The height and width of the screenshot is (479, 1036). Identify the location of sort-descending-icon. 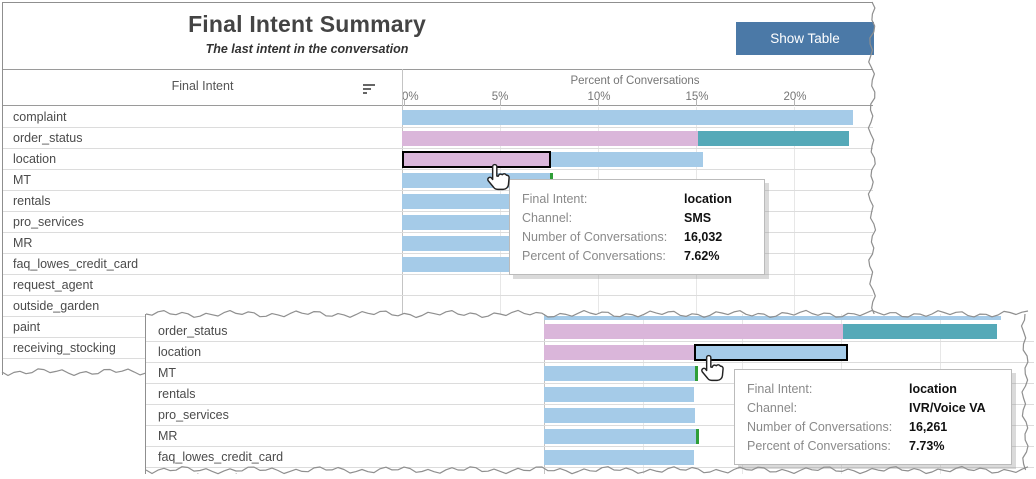
(370, 90).